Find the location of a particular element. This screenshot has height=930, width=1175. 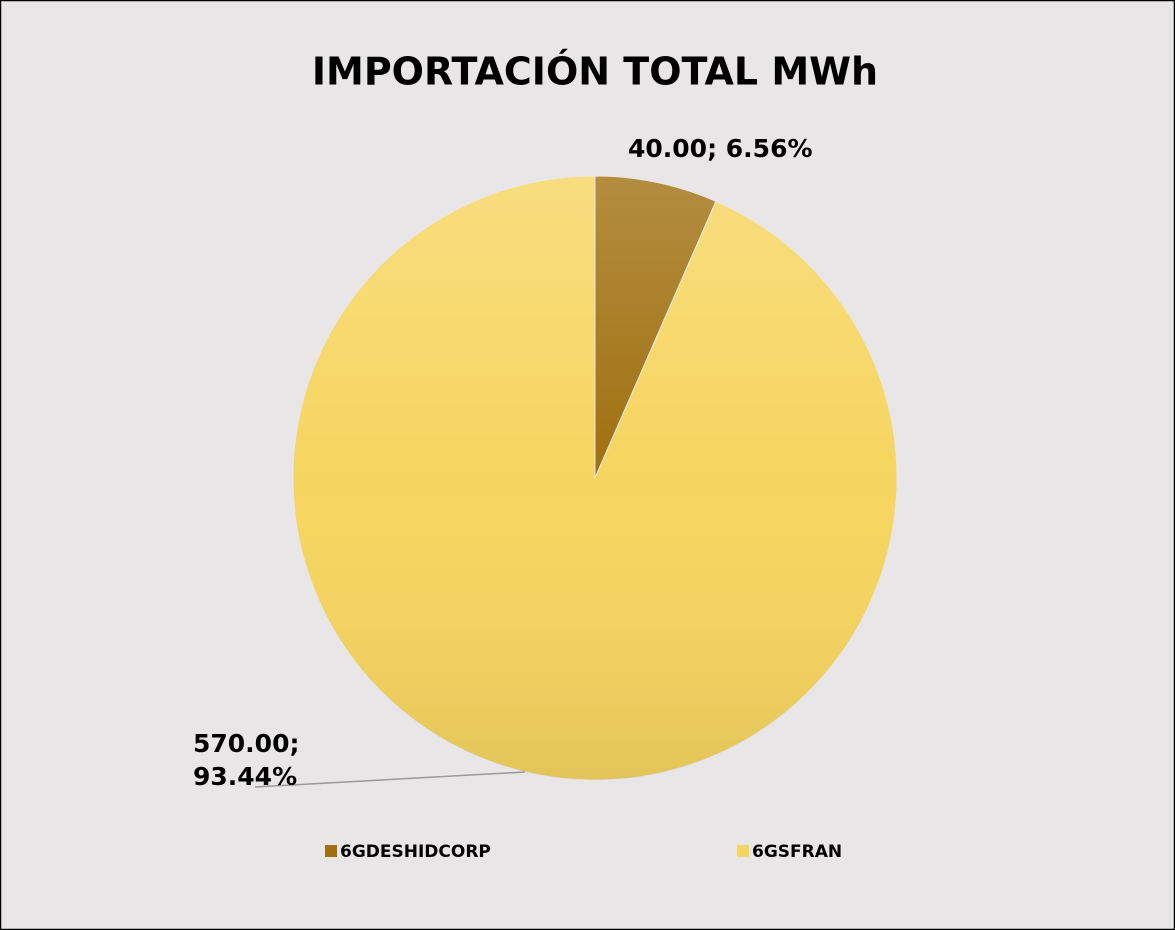

legend-label: 6GDESHIDCORP is located at coordinates (415, 852).